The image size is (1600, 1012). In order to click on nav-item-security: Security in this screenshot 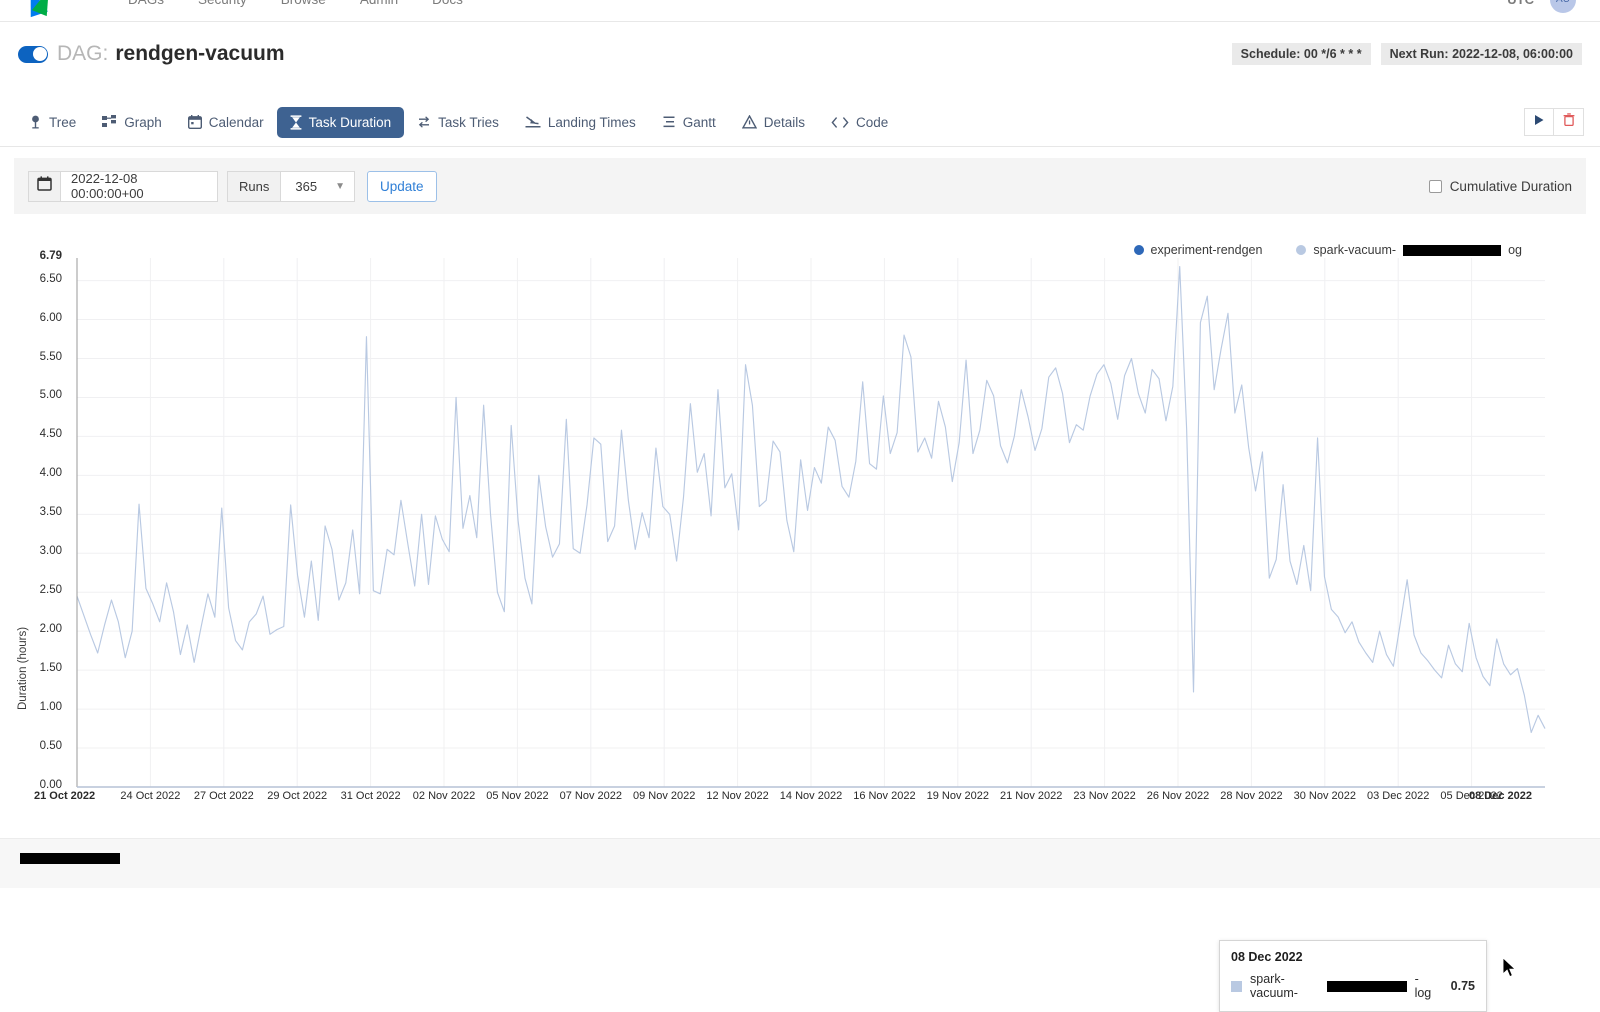, I will do `click(222, 3)`.